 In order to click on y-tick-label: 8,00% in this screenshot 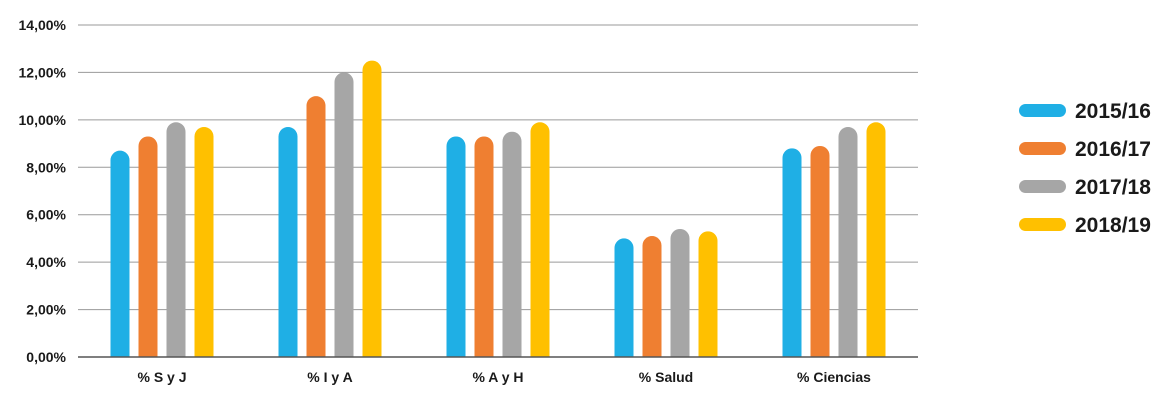, I will do `click(46, 167)`.